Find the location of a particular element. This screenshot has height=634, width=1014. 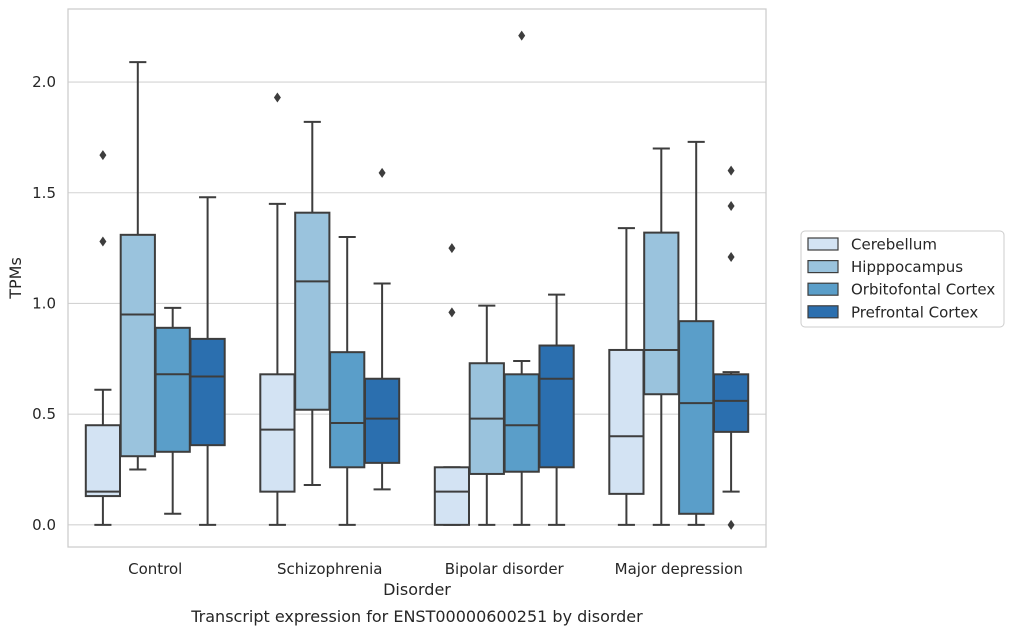

x-tick-label: Control is located at coordinates (155, 569).